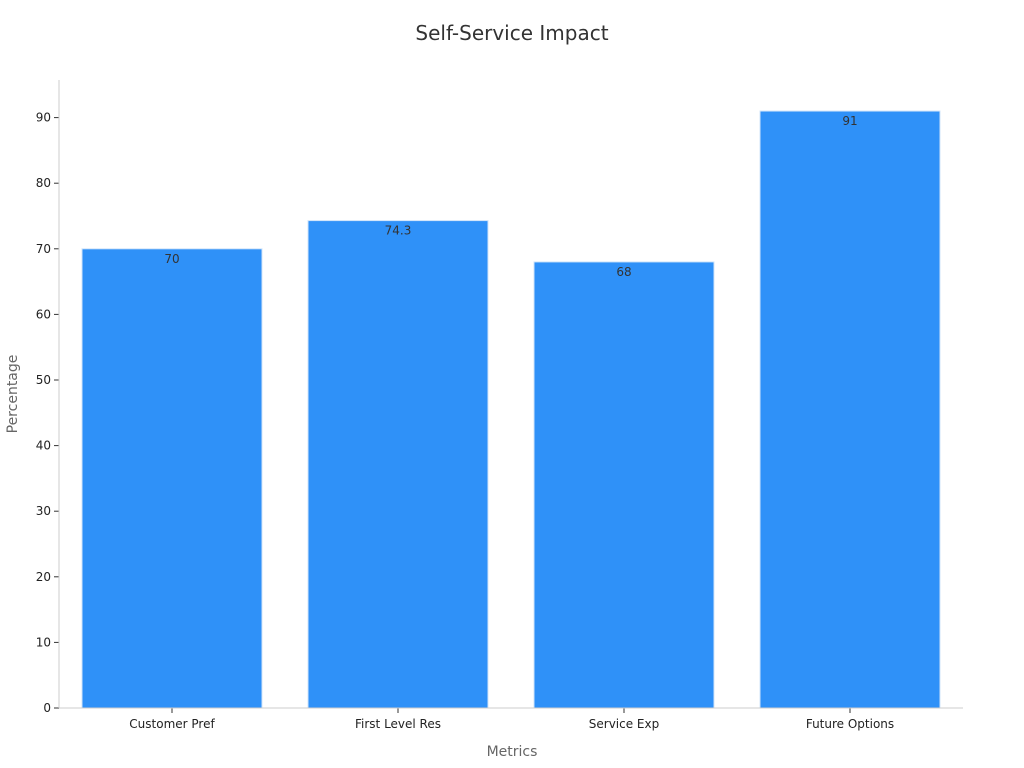 The image size is (1024, 768). What do you see at coordinates (43, 642) in the screenshot?
I see `y-tick-label: 10` at bounding box center [43, 642].